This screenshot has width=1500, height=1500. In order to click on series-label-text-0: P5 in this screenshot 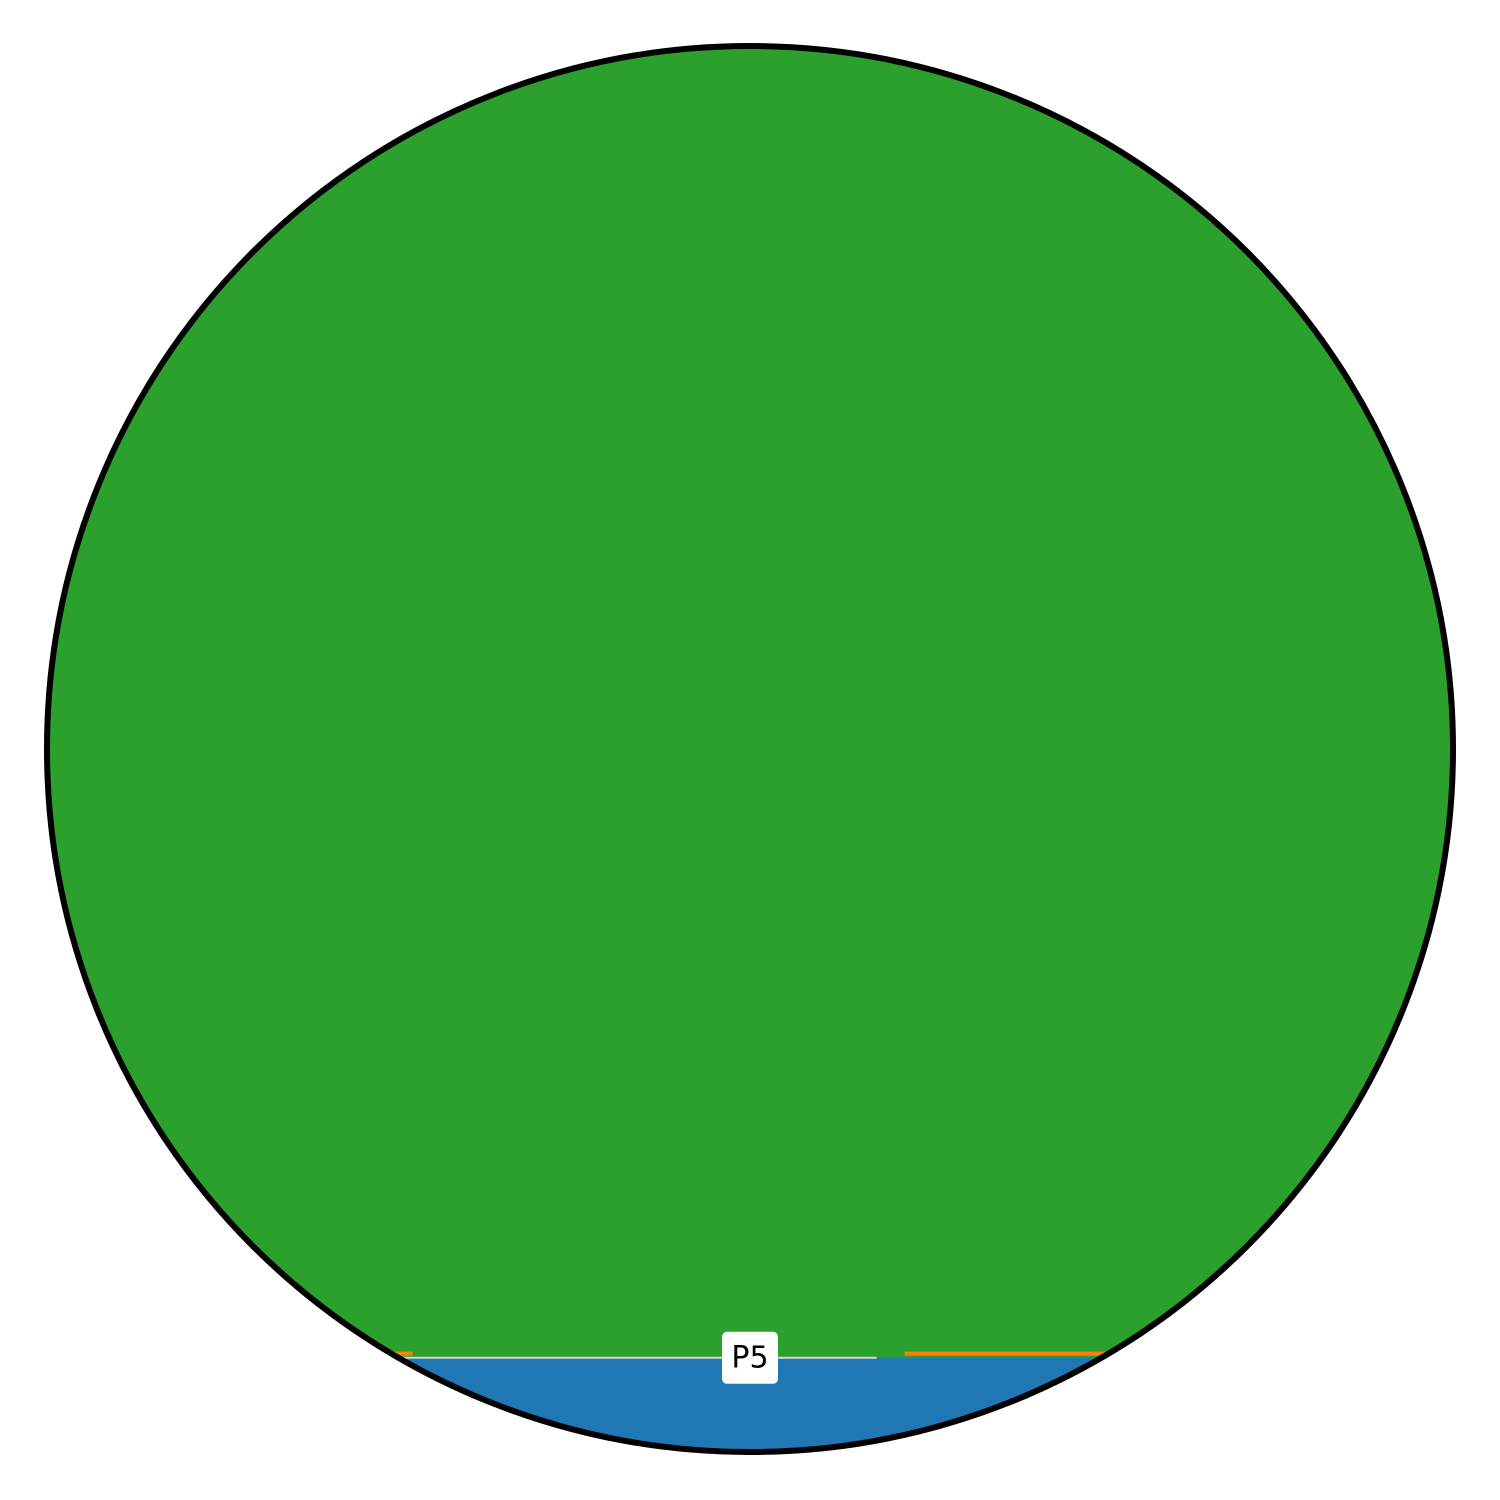, I will do `click(749, 1357)`.